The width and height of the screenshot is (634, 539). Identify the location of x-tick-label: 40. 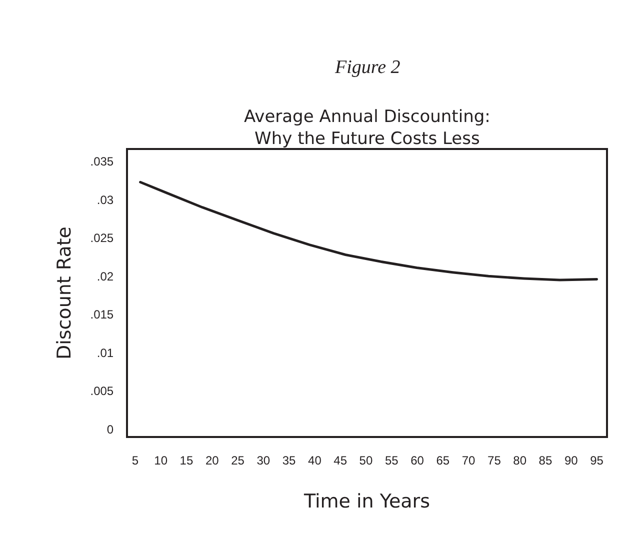
(315, 460).